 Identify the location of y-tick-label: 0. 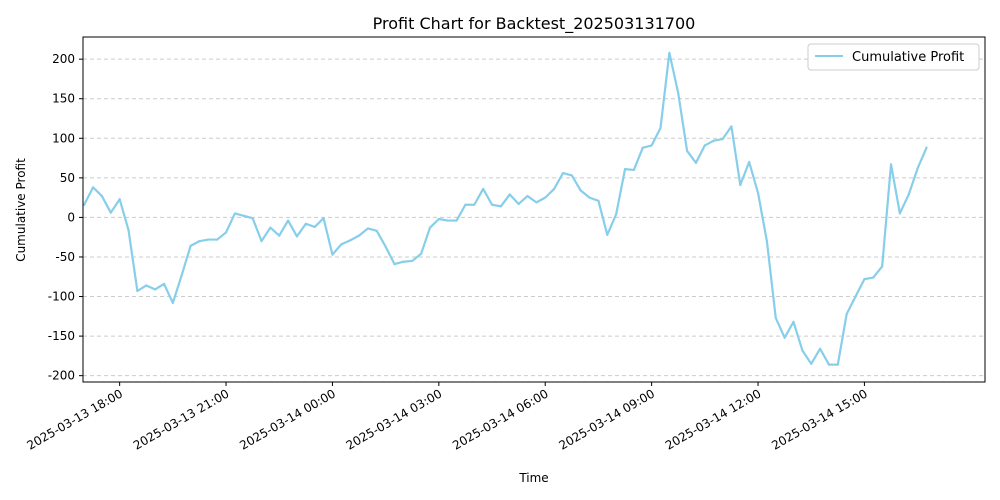
(71, 217).